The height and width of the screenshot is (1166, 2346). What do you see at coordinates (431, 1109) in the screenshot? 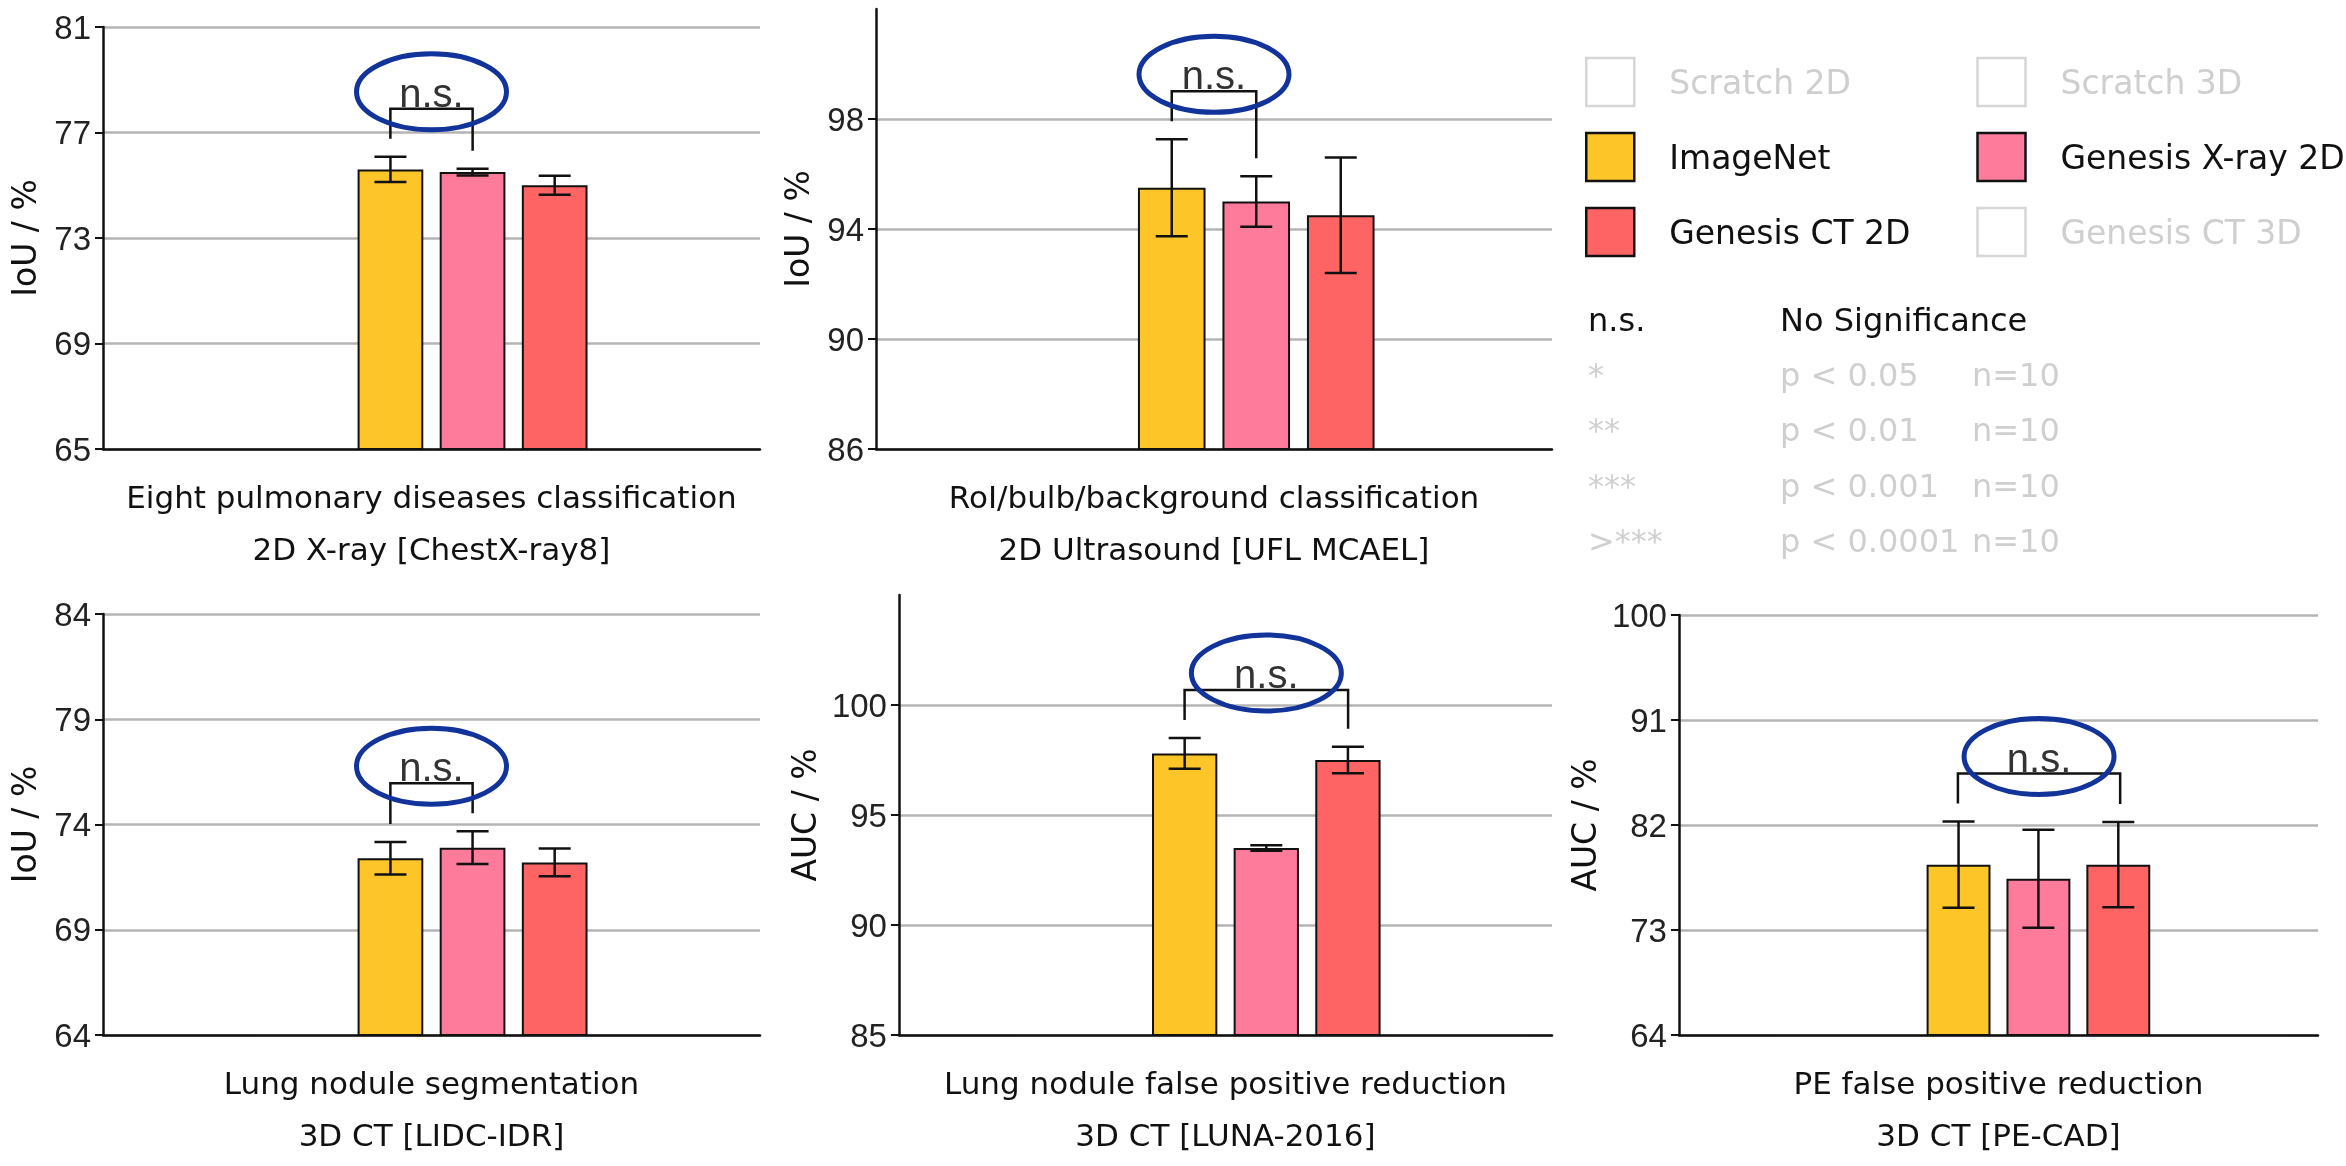
I see `x-axis-title: Lung nodule segmentation 3D CT [LIDC-IDR]` at bounding box center [431, 1109].